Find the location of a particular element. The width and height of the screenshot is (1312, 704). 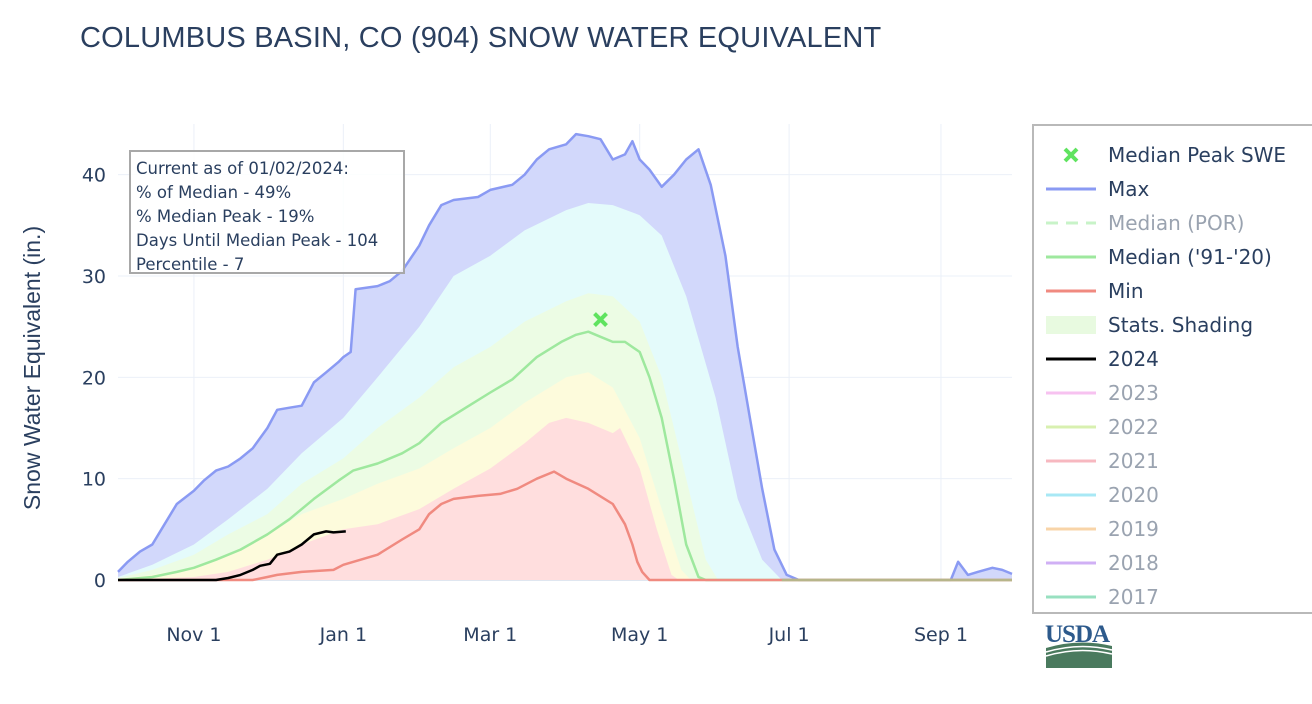

svg-text: USDA is located at coordinates (1077, 634).